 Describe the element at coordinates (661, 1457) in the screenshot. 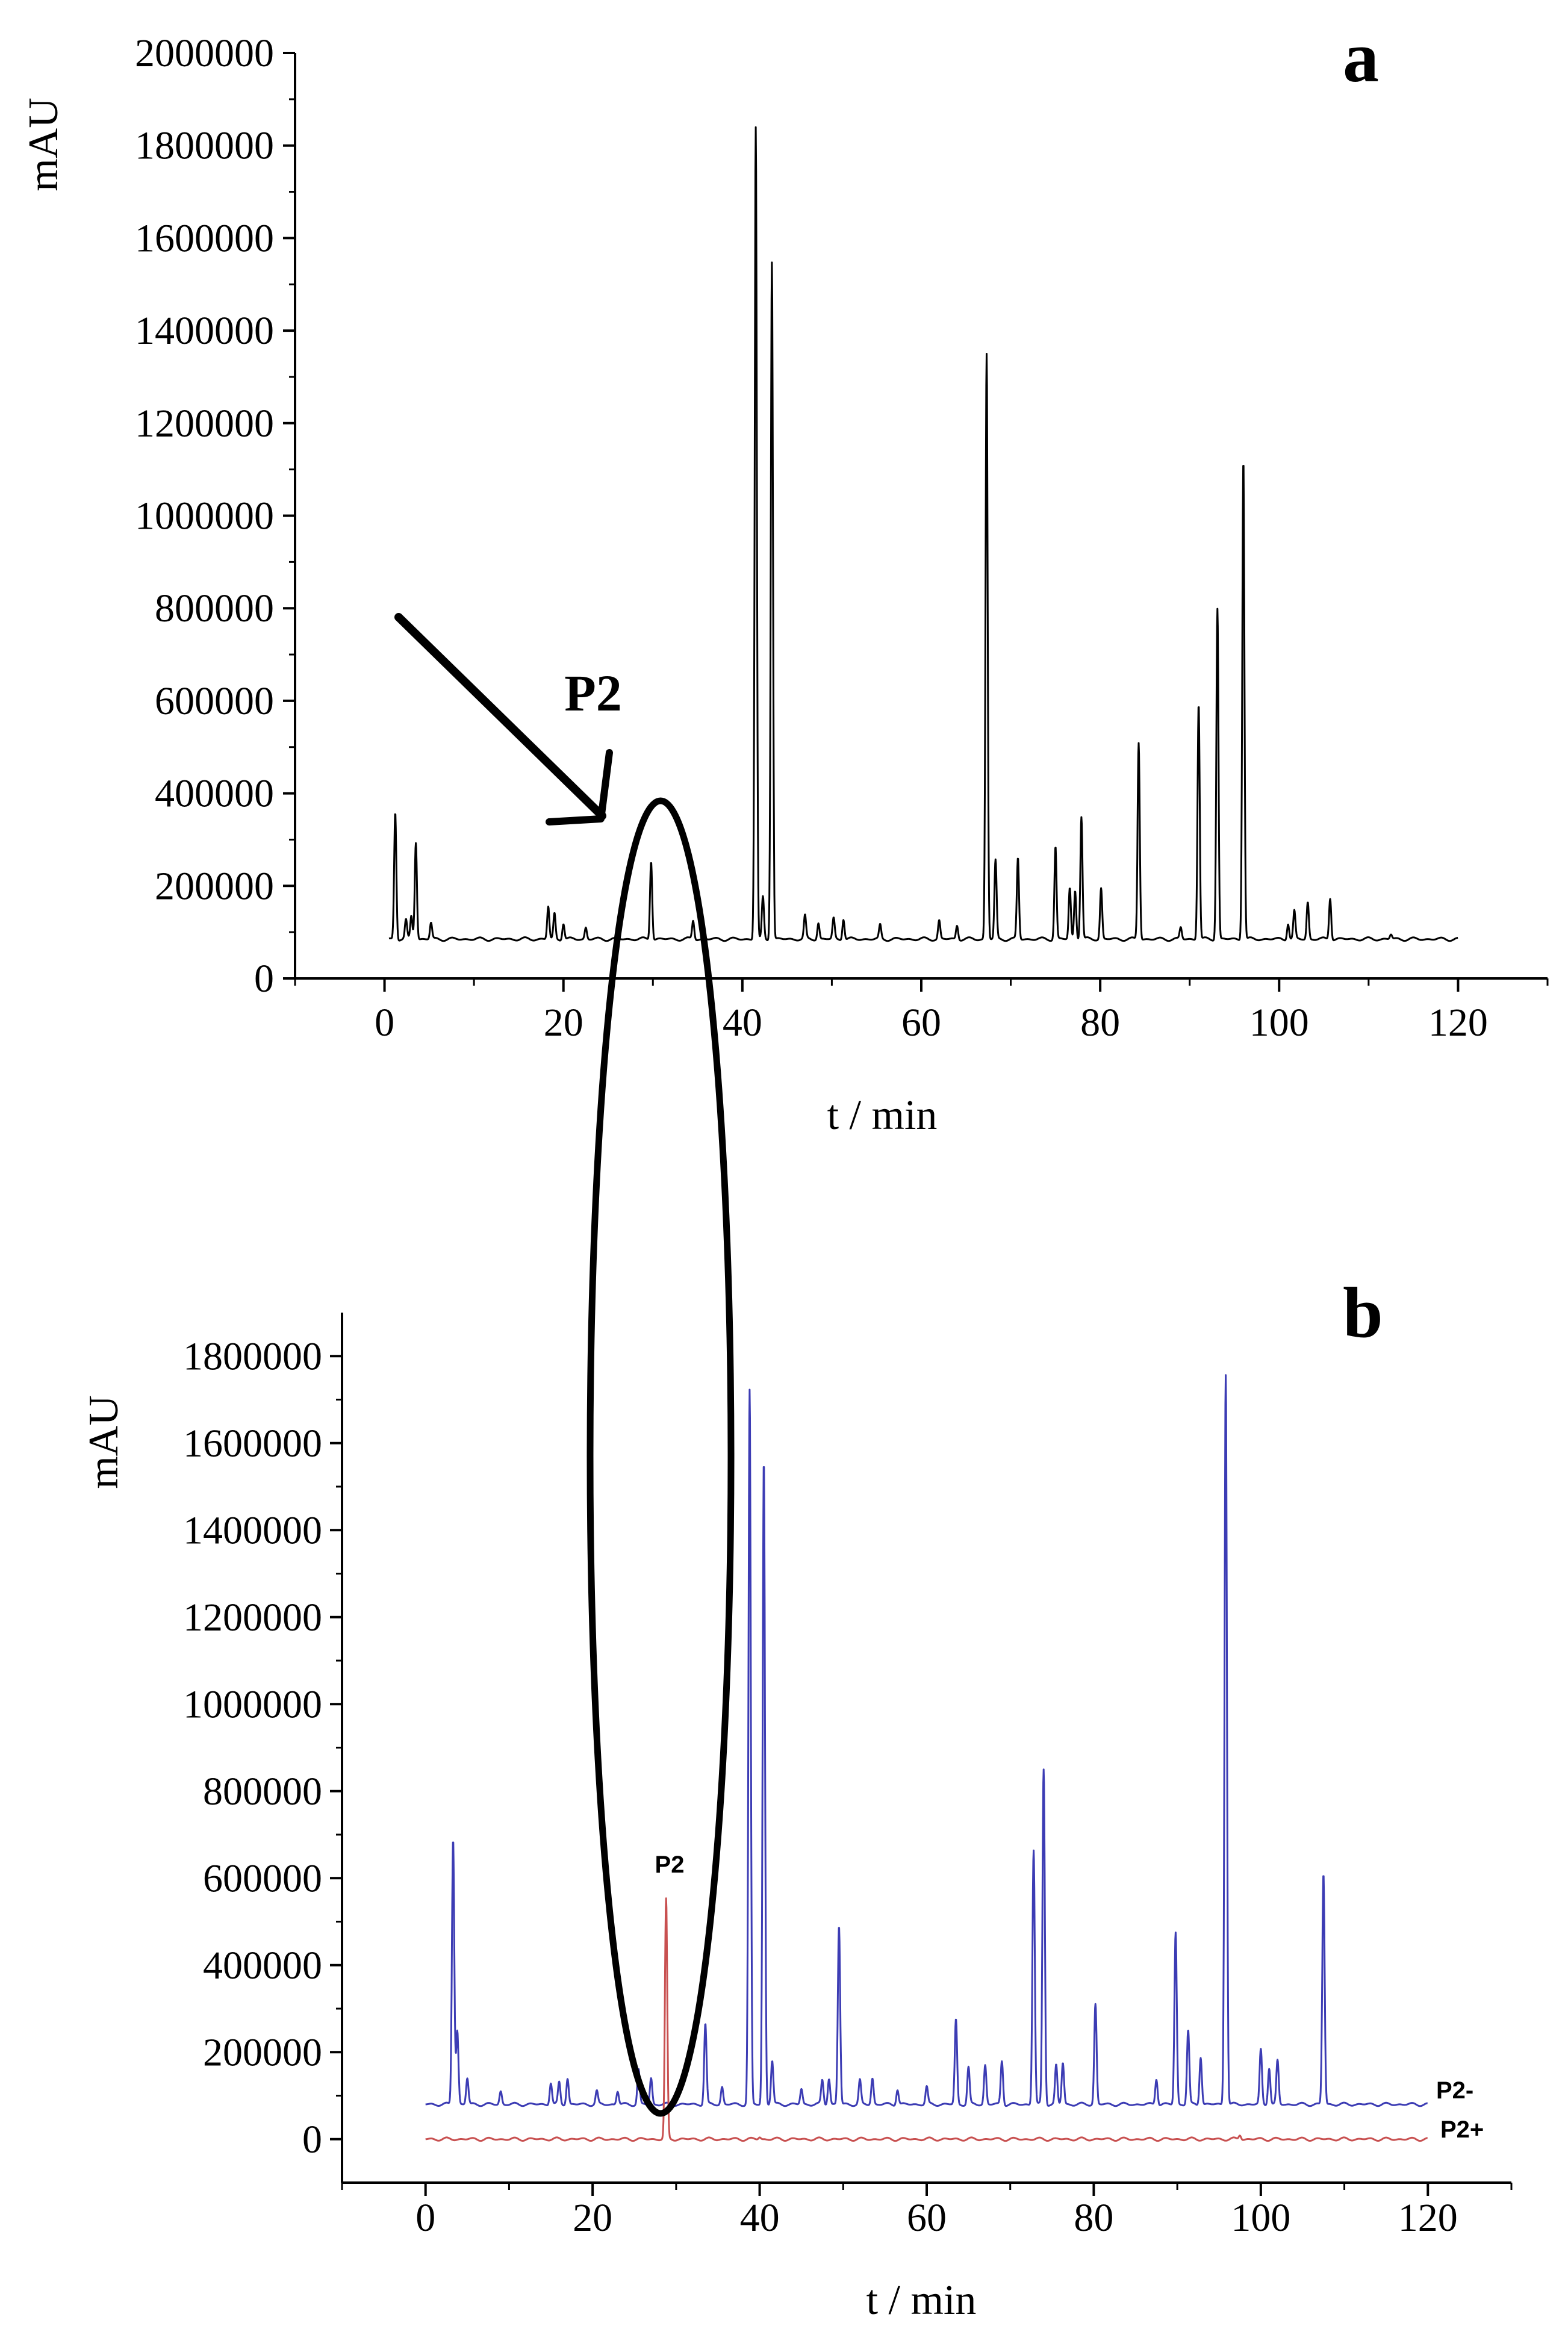

I see `p2-highlight-ellipse` at that location.